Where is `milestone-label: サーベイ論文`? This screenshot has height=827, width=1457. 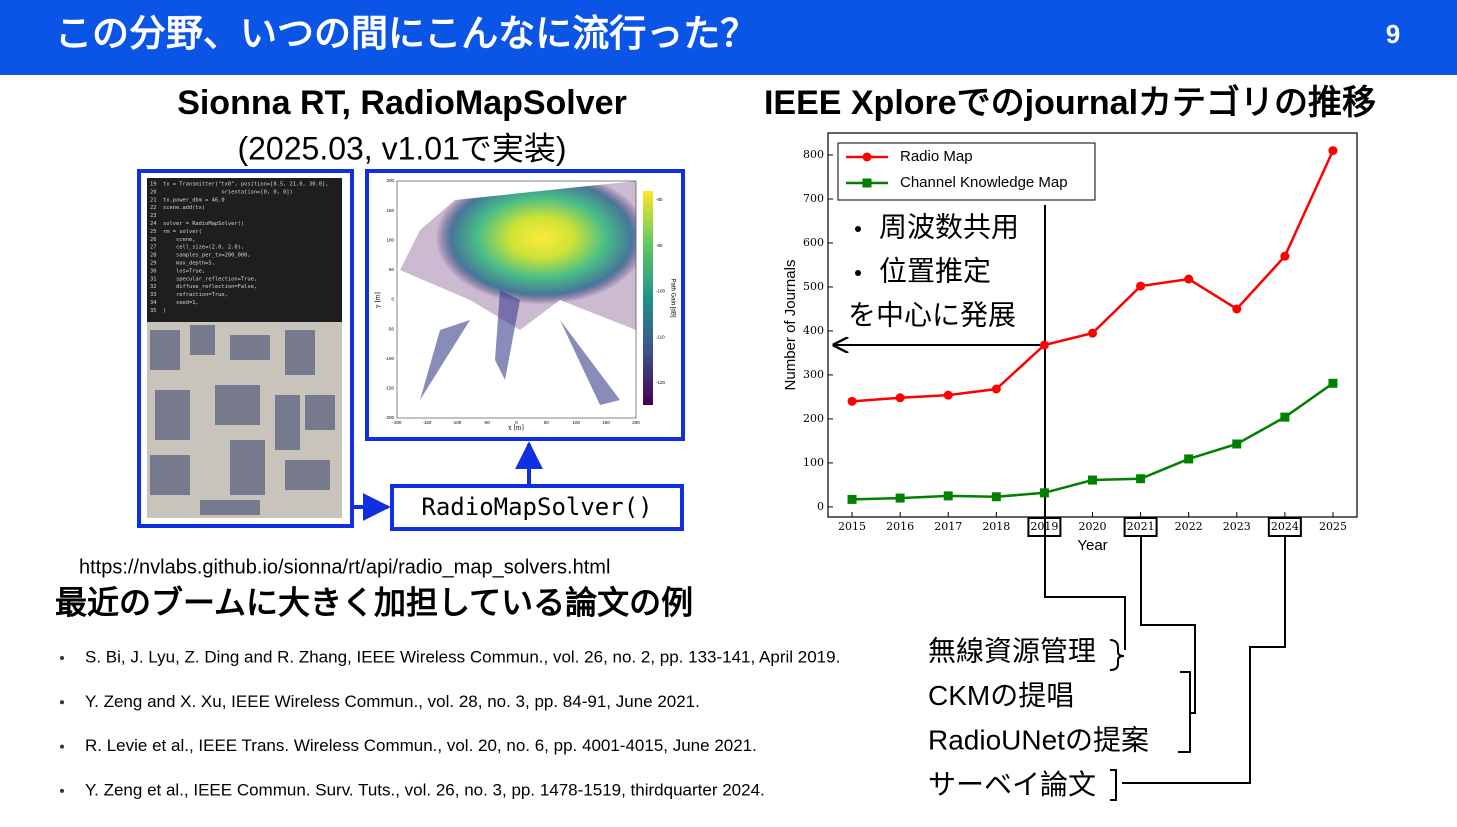
milestone-label: サーベイ論文 is located at coordinates (1012, 784).